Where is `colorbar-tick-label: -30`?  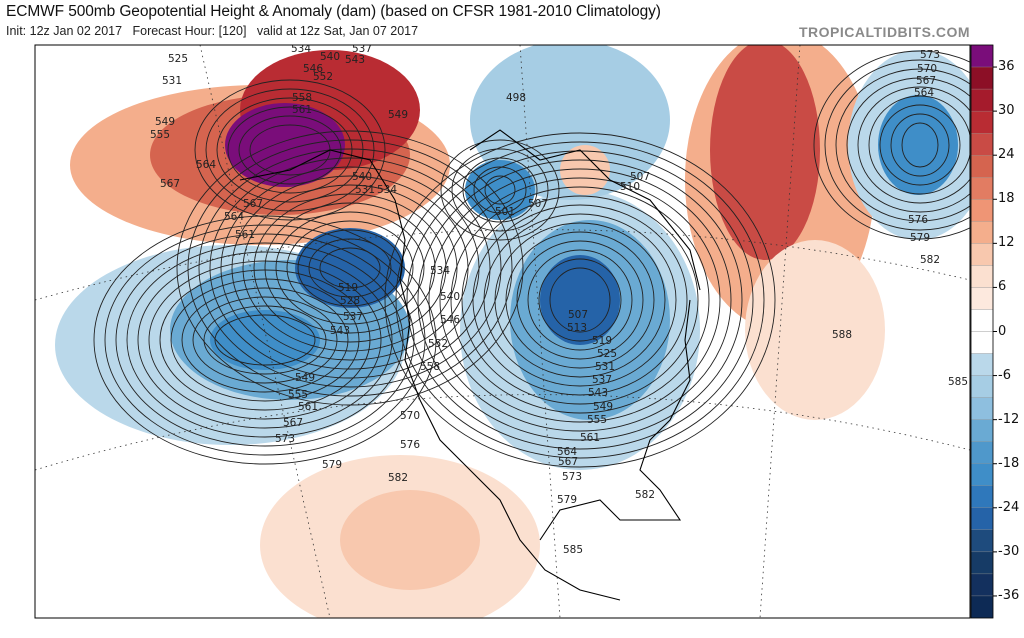
colorbar-tick-label: -30 is located at coordinates (1009, 551).